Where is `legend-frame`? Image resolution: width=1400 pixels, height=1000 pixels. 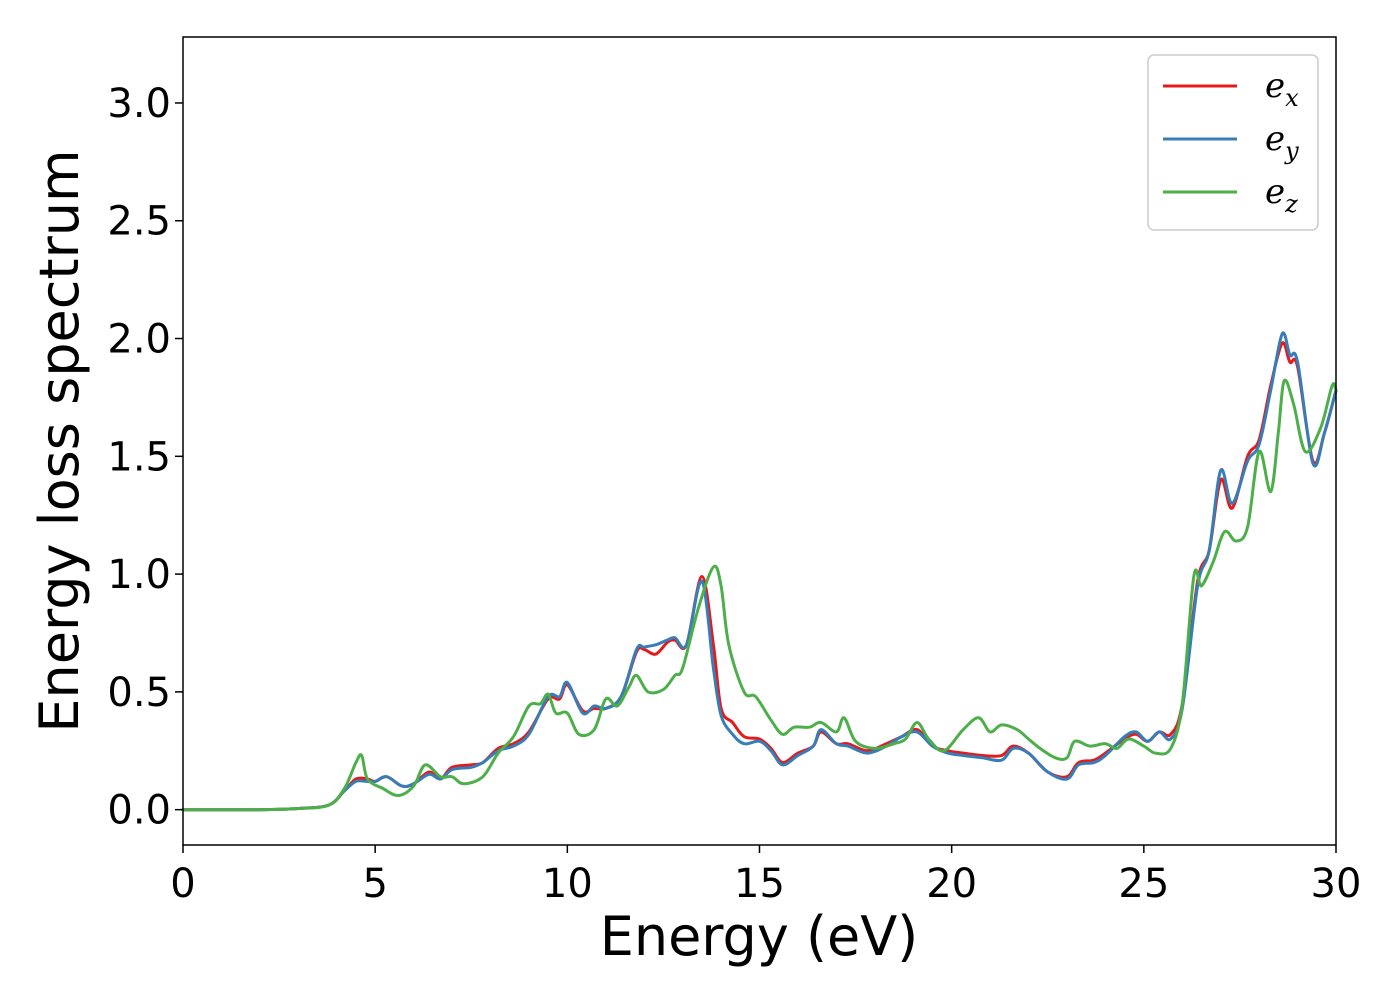
legend-frame is located at coordinates (1233, 142).